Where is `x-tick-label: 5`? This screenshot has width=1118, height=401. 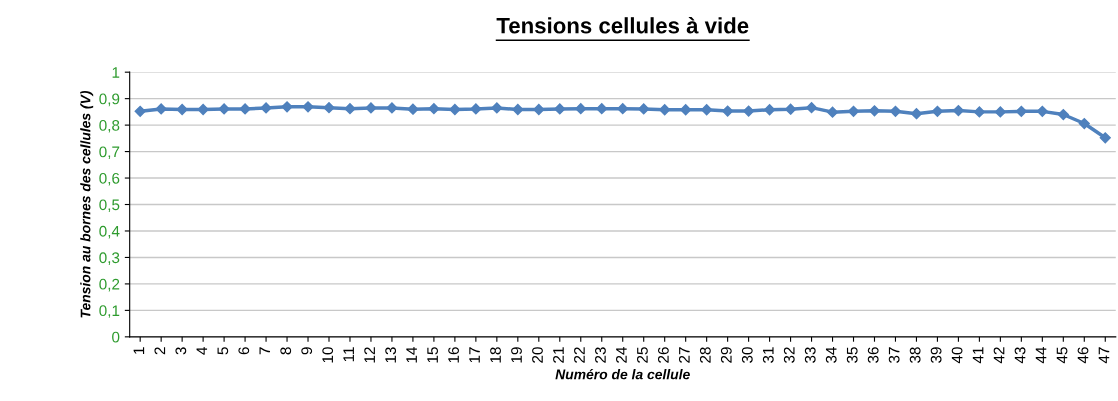 x-tick-label: 5 is located at coordinates (223, 351).